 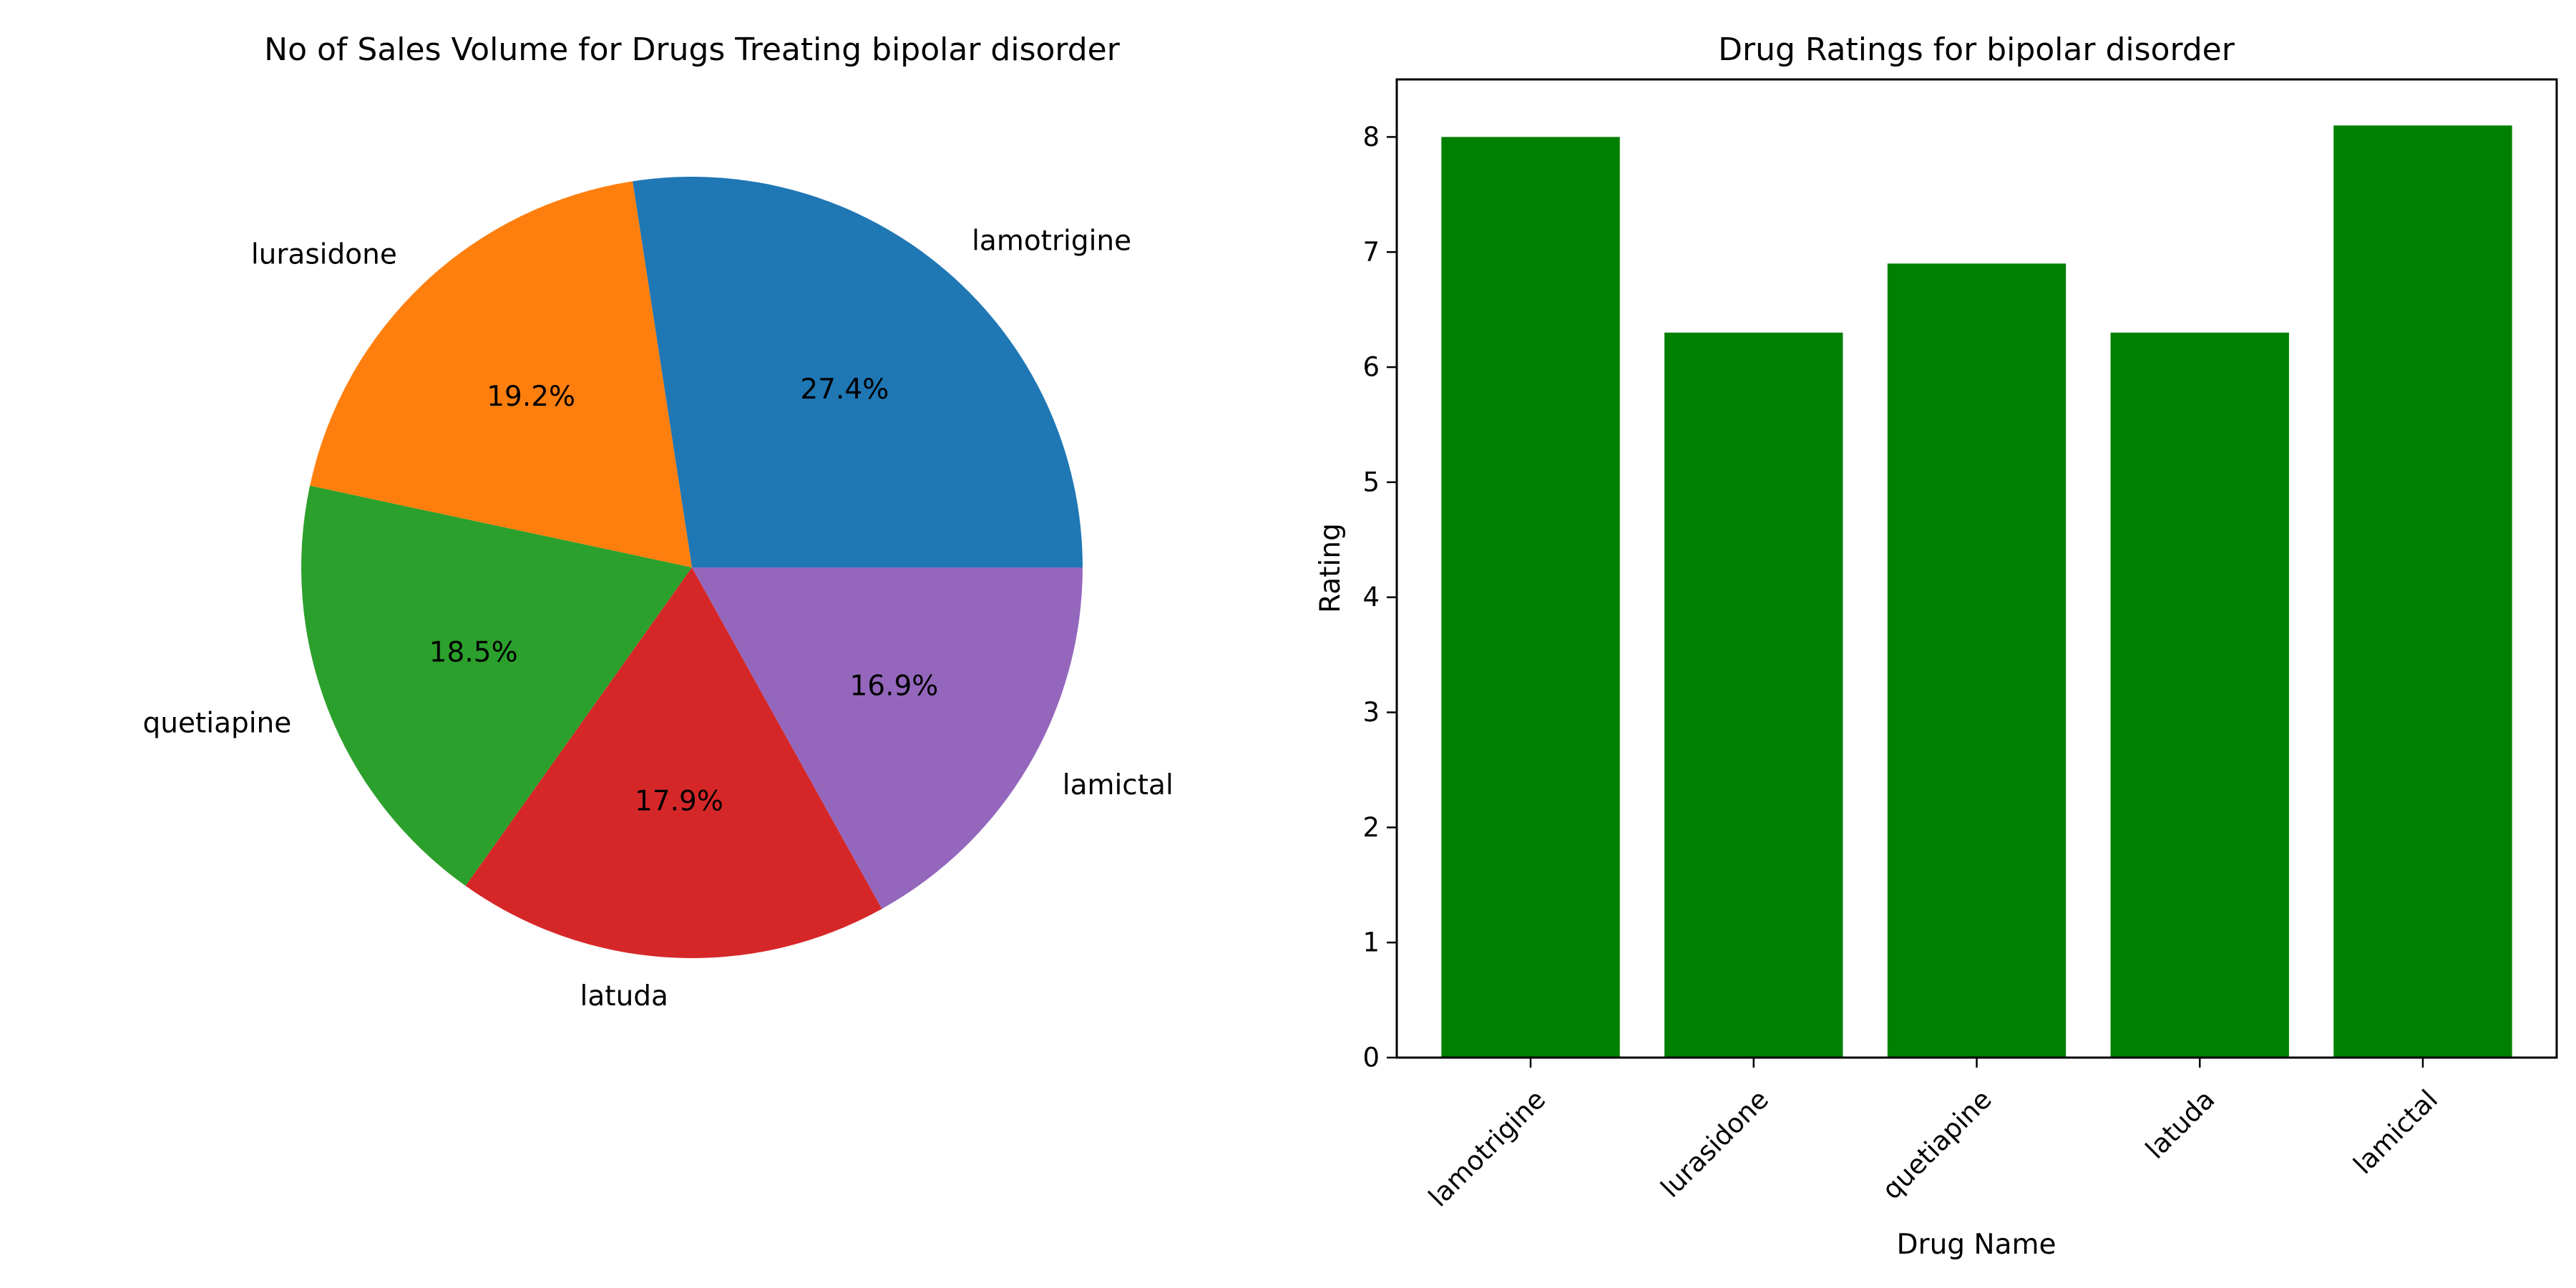 I want to click on pie-slice-lamotrigine, so click(x=858, y=372).